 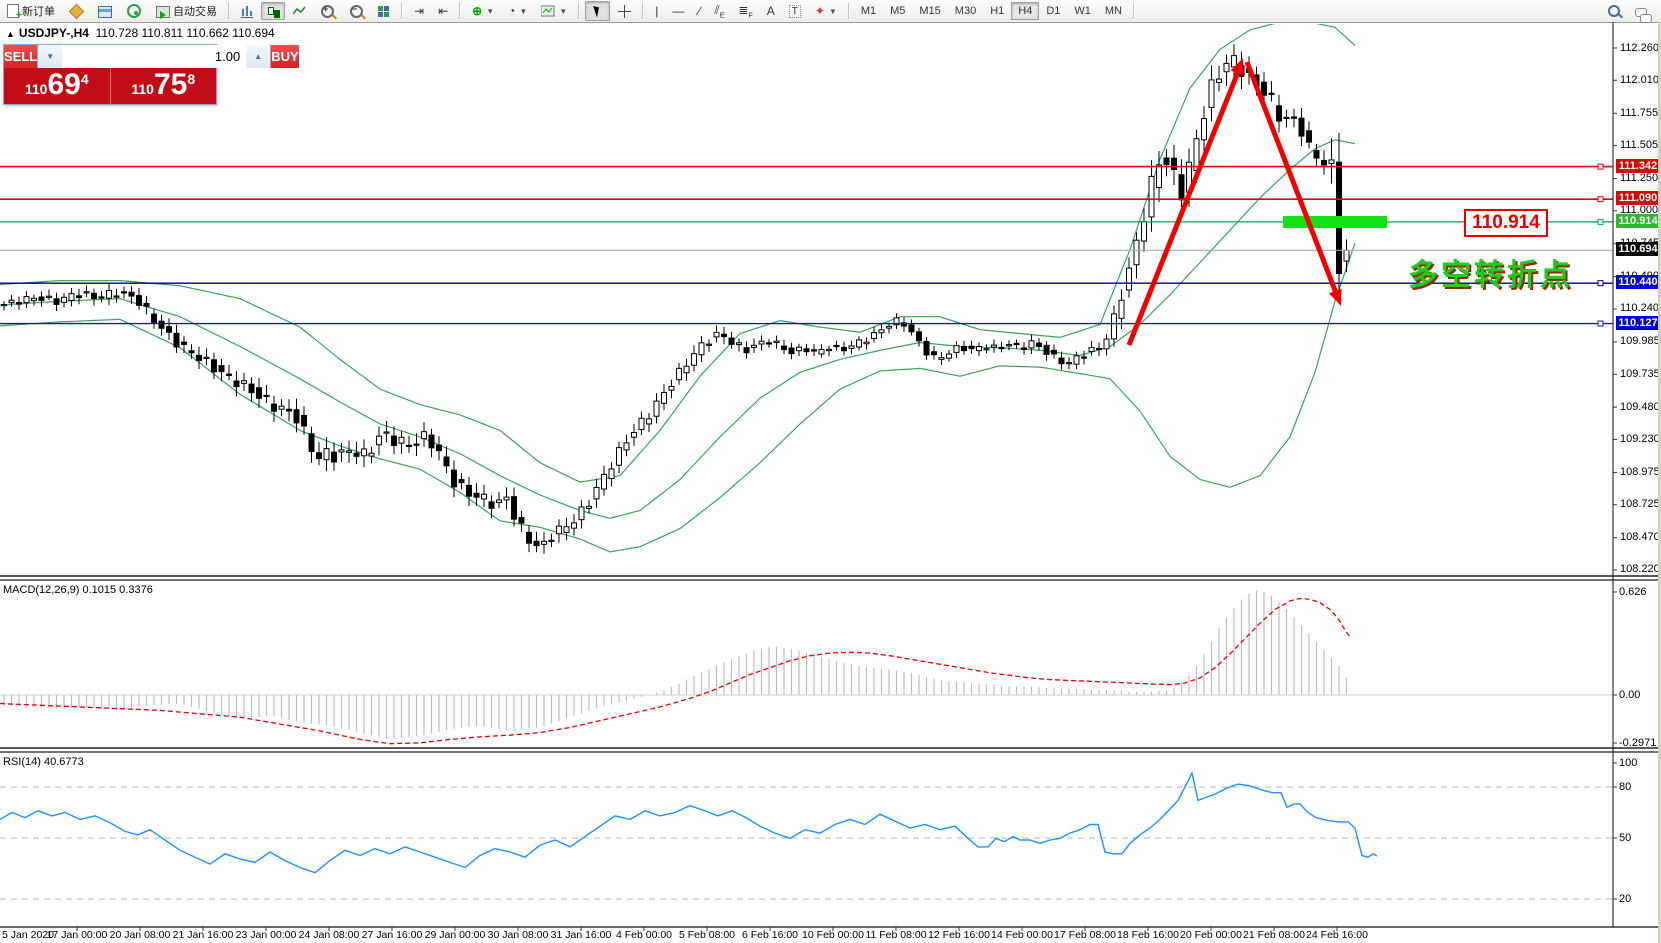 I want to click on timeframe-m1-button: M1, so click(x=868, y=11).